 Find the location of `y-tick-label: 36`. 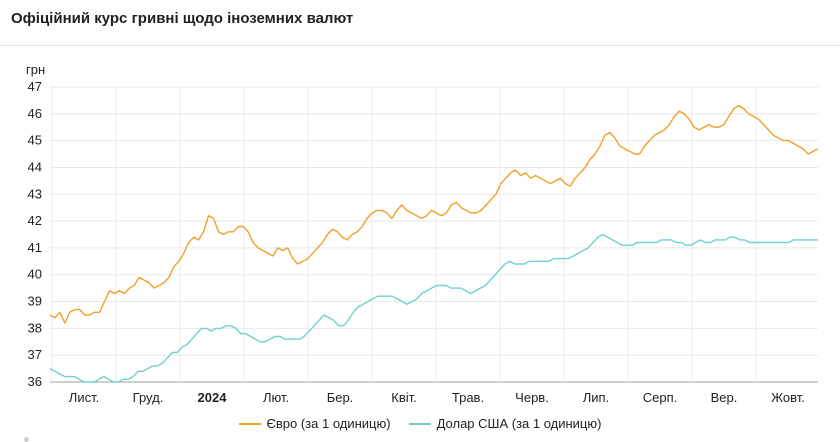

y-tick-label: 36 is located at coordinates (35, 381).